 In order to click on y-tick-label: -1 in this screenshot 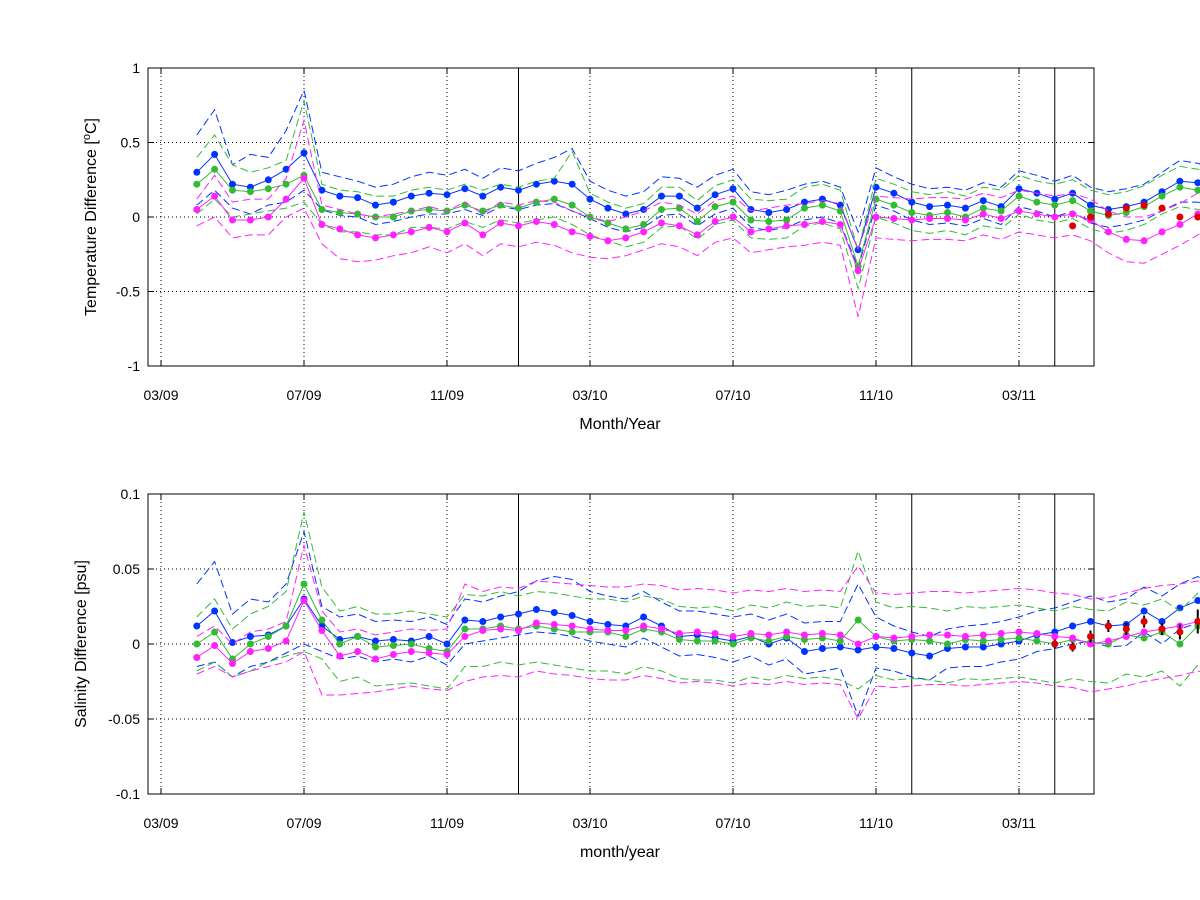, I will do `click(134, 366)`.